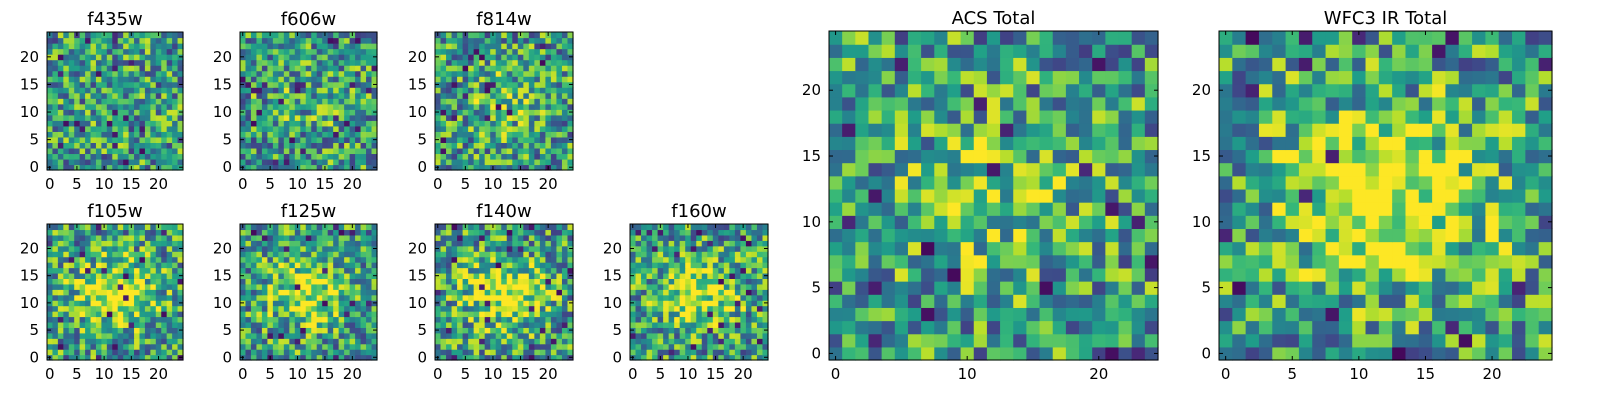 This screenshot has width=1600, height=400. What do you see at coordinates (612, 276) in the screenshot?
I see `y-tick-label: 15` at bounding box center [612, 276].